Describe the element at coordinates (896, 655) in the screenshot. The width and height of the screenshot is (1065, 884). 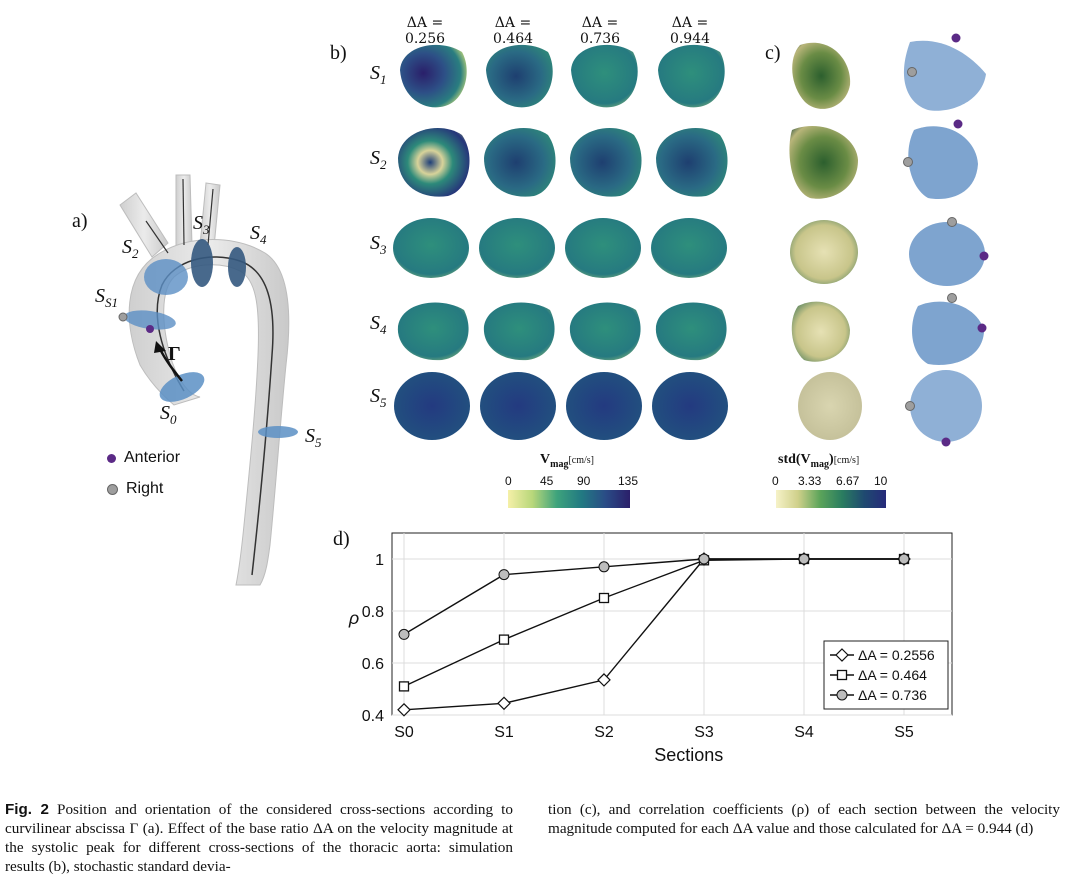
I see `legend-label-1: ΔA = 0.2556` at that location.